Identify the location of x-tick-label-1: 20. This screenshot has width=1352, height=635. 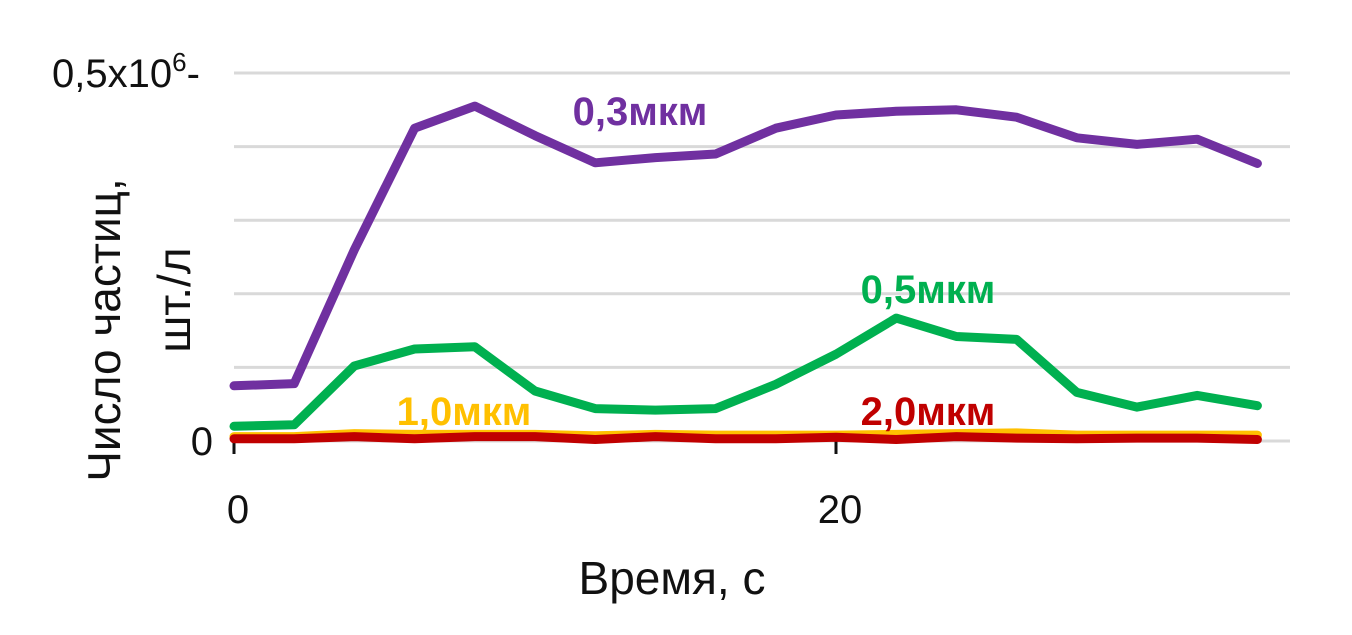
(840, 510).